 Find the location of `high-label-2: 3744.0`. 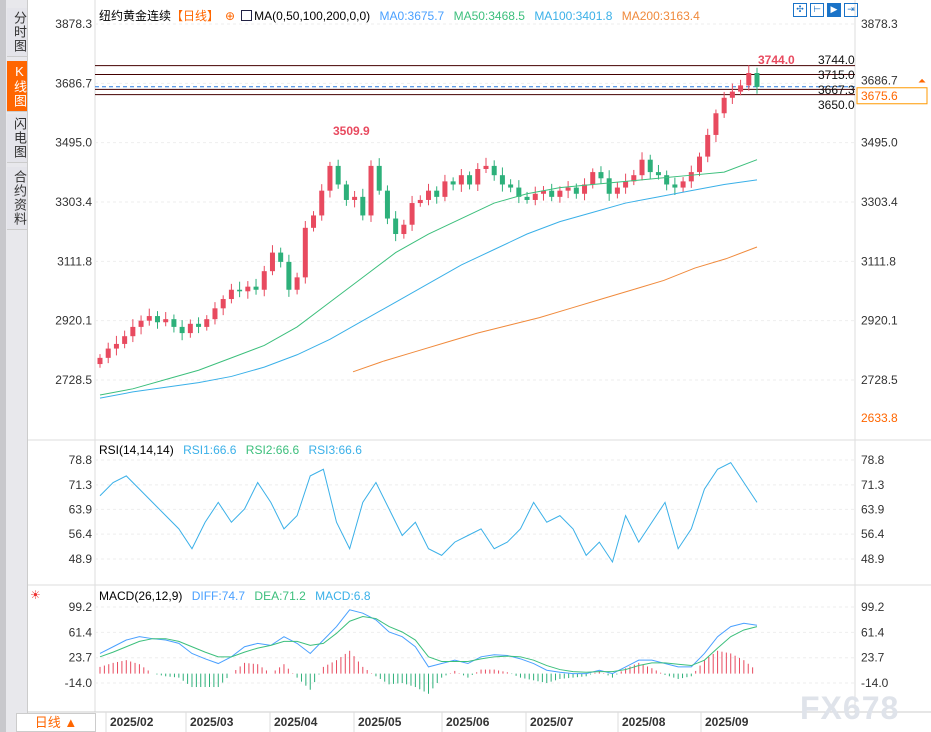

high-label-2: 3744.0 is located at coordinates (776, 60).